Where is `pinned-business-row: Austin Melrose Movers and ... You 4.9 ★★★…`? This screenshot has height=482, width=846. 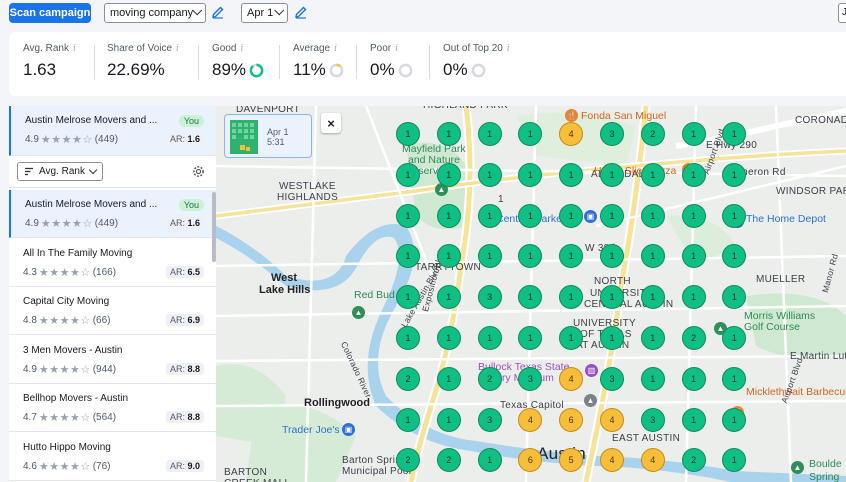 pinned-business-row: Austin Melrose Movers and ... You 4.9 ★★★… is located at coordinates (112, 131).